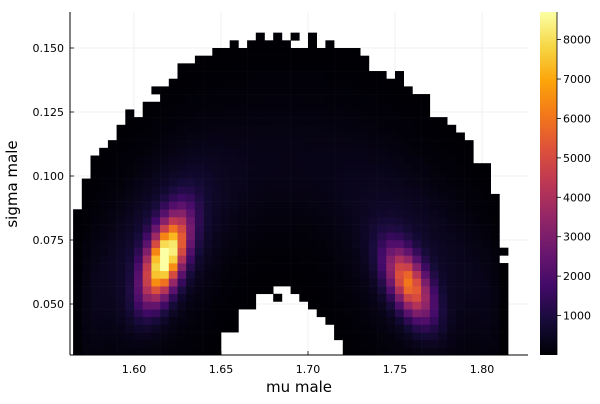 The height and width of the screenshot is (404, 600). What do you see at coordinates (395, 369) in the screenshot?
I see `x-tick-label: 1.75` at bounding box center [395, 369].